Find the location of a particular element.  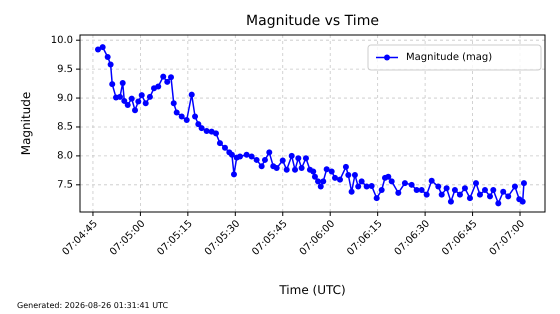

text: Generated: 2026-08-26 01:31:41 UTC is located at coordinates (92, 305).